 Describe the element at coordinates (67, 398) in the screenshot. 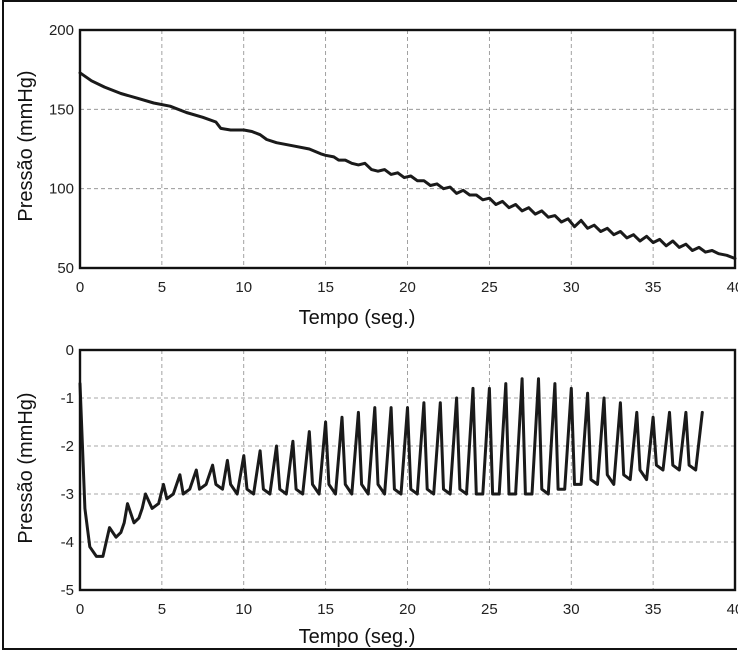

I see `y-tick-label: -1` at that location.